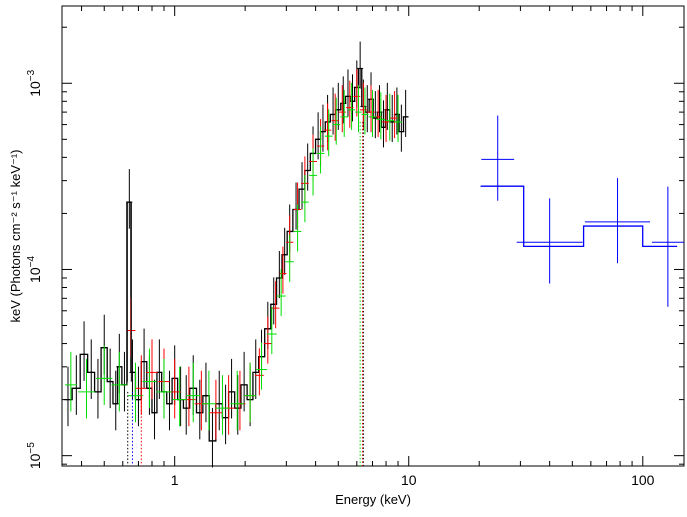 The width and height of the screenshot is (687, 517). I want to click on y-tick-label: 10−4, so click(34, 269).